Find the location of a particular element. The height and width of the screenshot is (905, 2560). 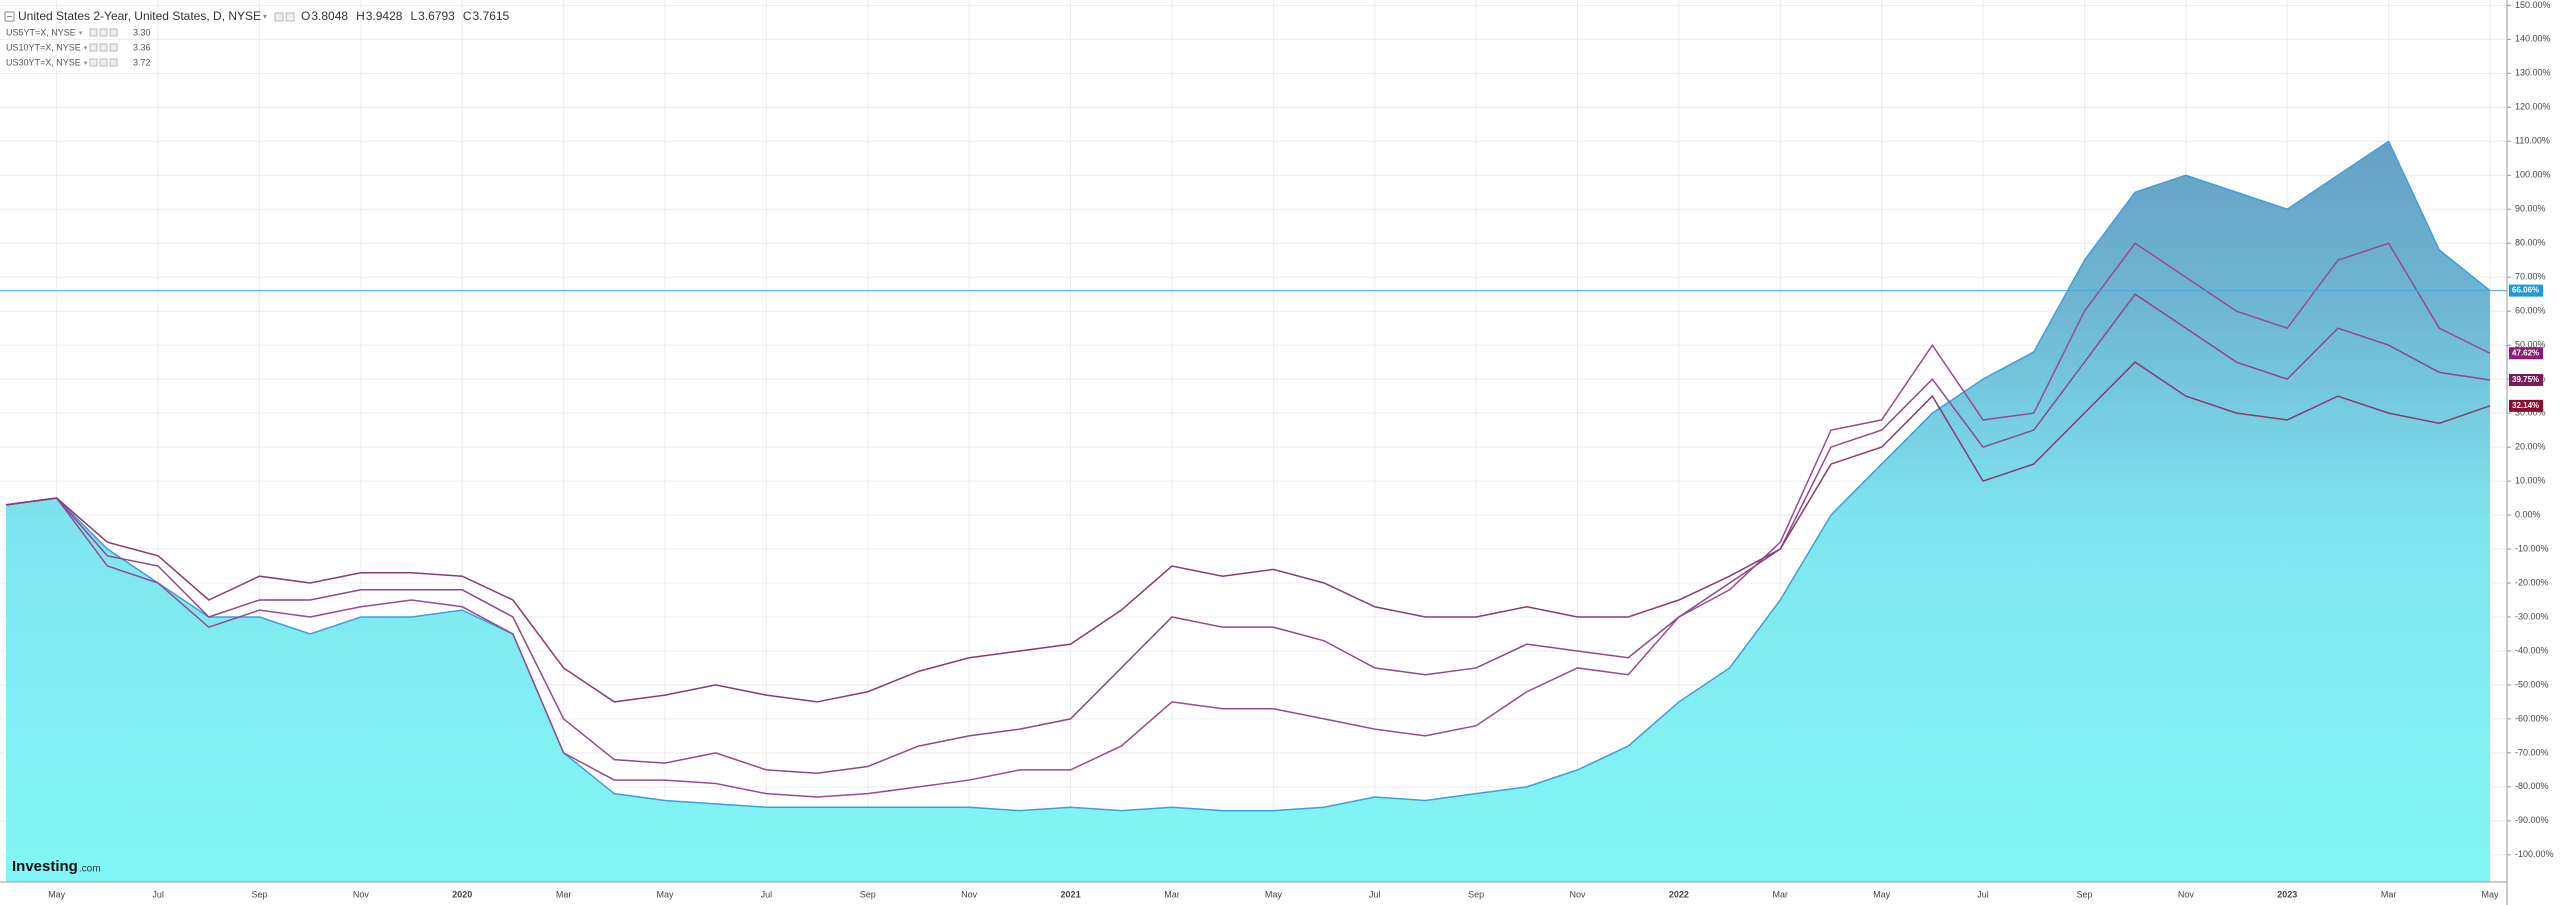

y-tick-label: 130.00% is located at coordinates (2533, 73).